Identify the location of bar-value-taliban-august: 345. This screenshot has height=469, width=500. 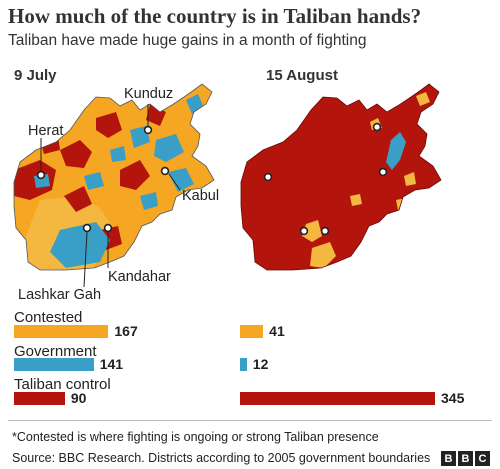
(453, 398).